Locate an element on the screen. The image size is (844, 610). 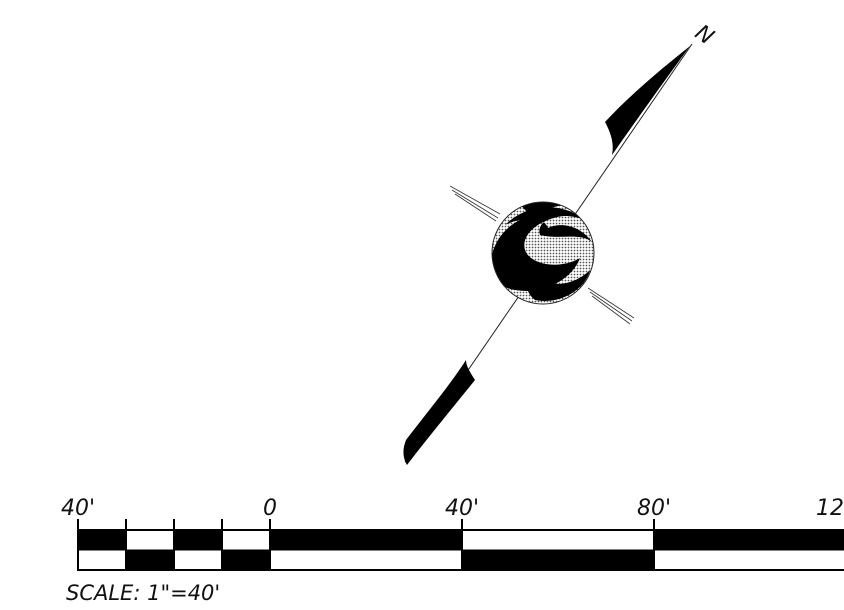
arrow-head is located at coordinates (647, 100).